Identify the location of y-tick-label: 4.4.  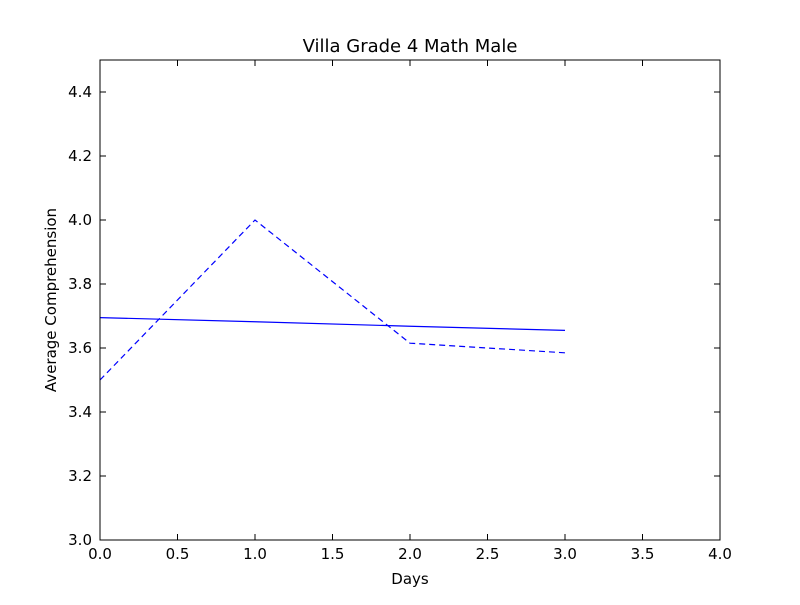
(80, 92).